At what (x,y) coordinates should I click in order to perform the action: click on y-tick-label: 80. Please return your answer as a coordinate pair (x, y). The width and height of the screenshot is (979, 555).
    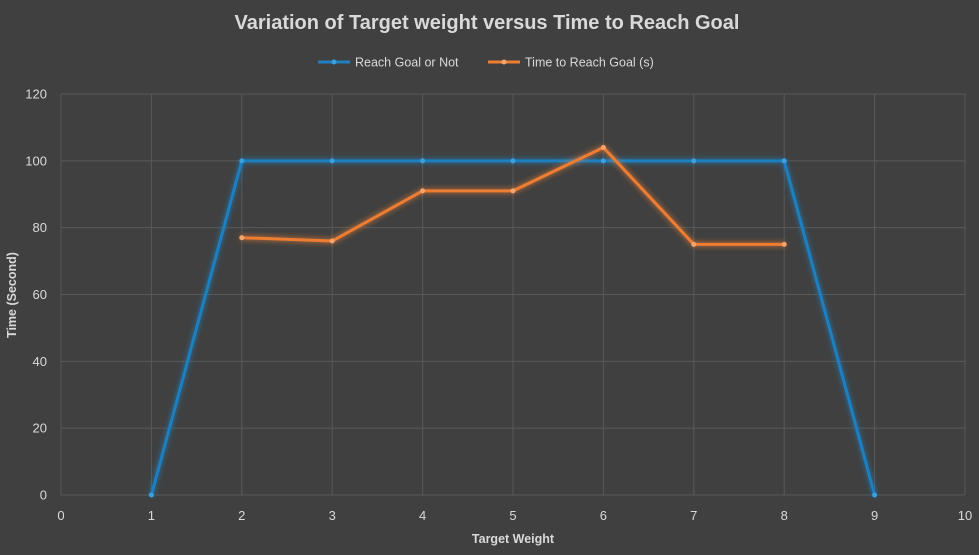
    Looking at the image, I should click on (40, 227).